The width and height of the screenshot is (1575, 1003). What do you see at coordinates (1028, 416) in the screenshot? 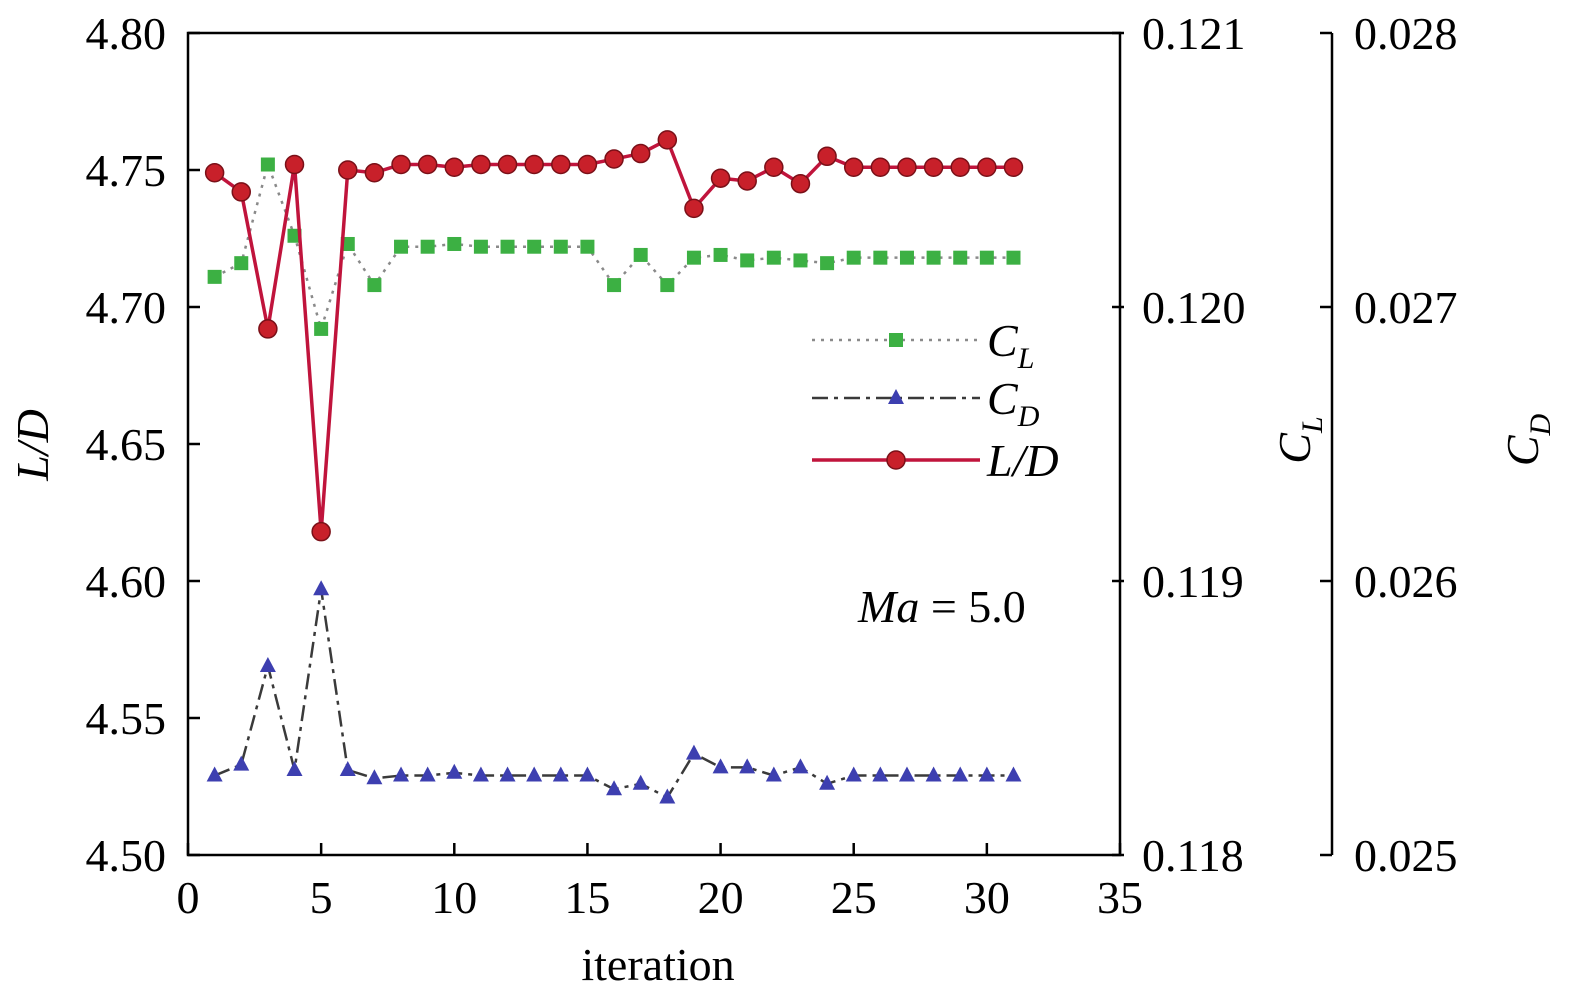
I see `legend-label-sub: D` at bounding box center [1028, 416].